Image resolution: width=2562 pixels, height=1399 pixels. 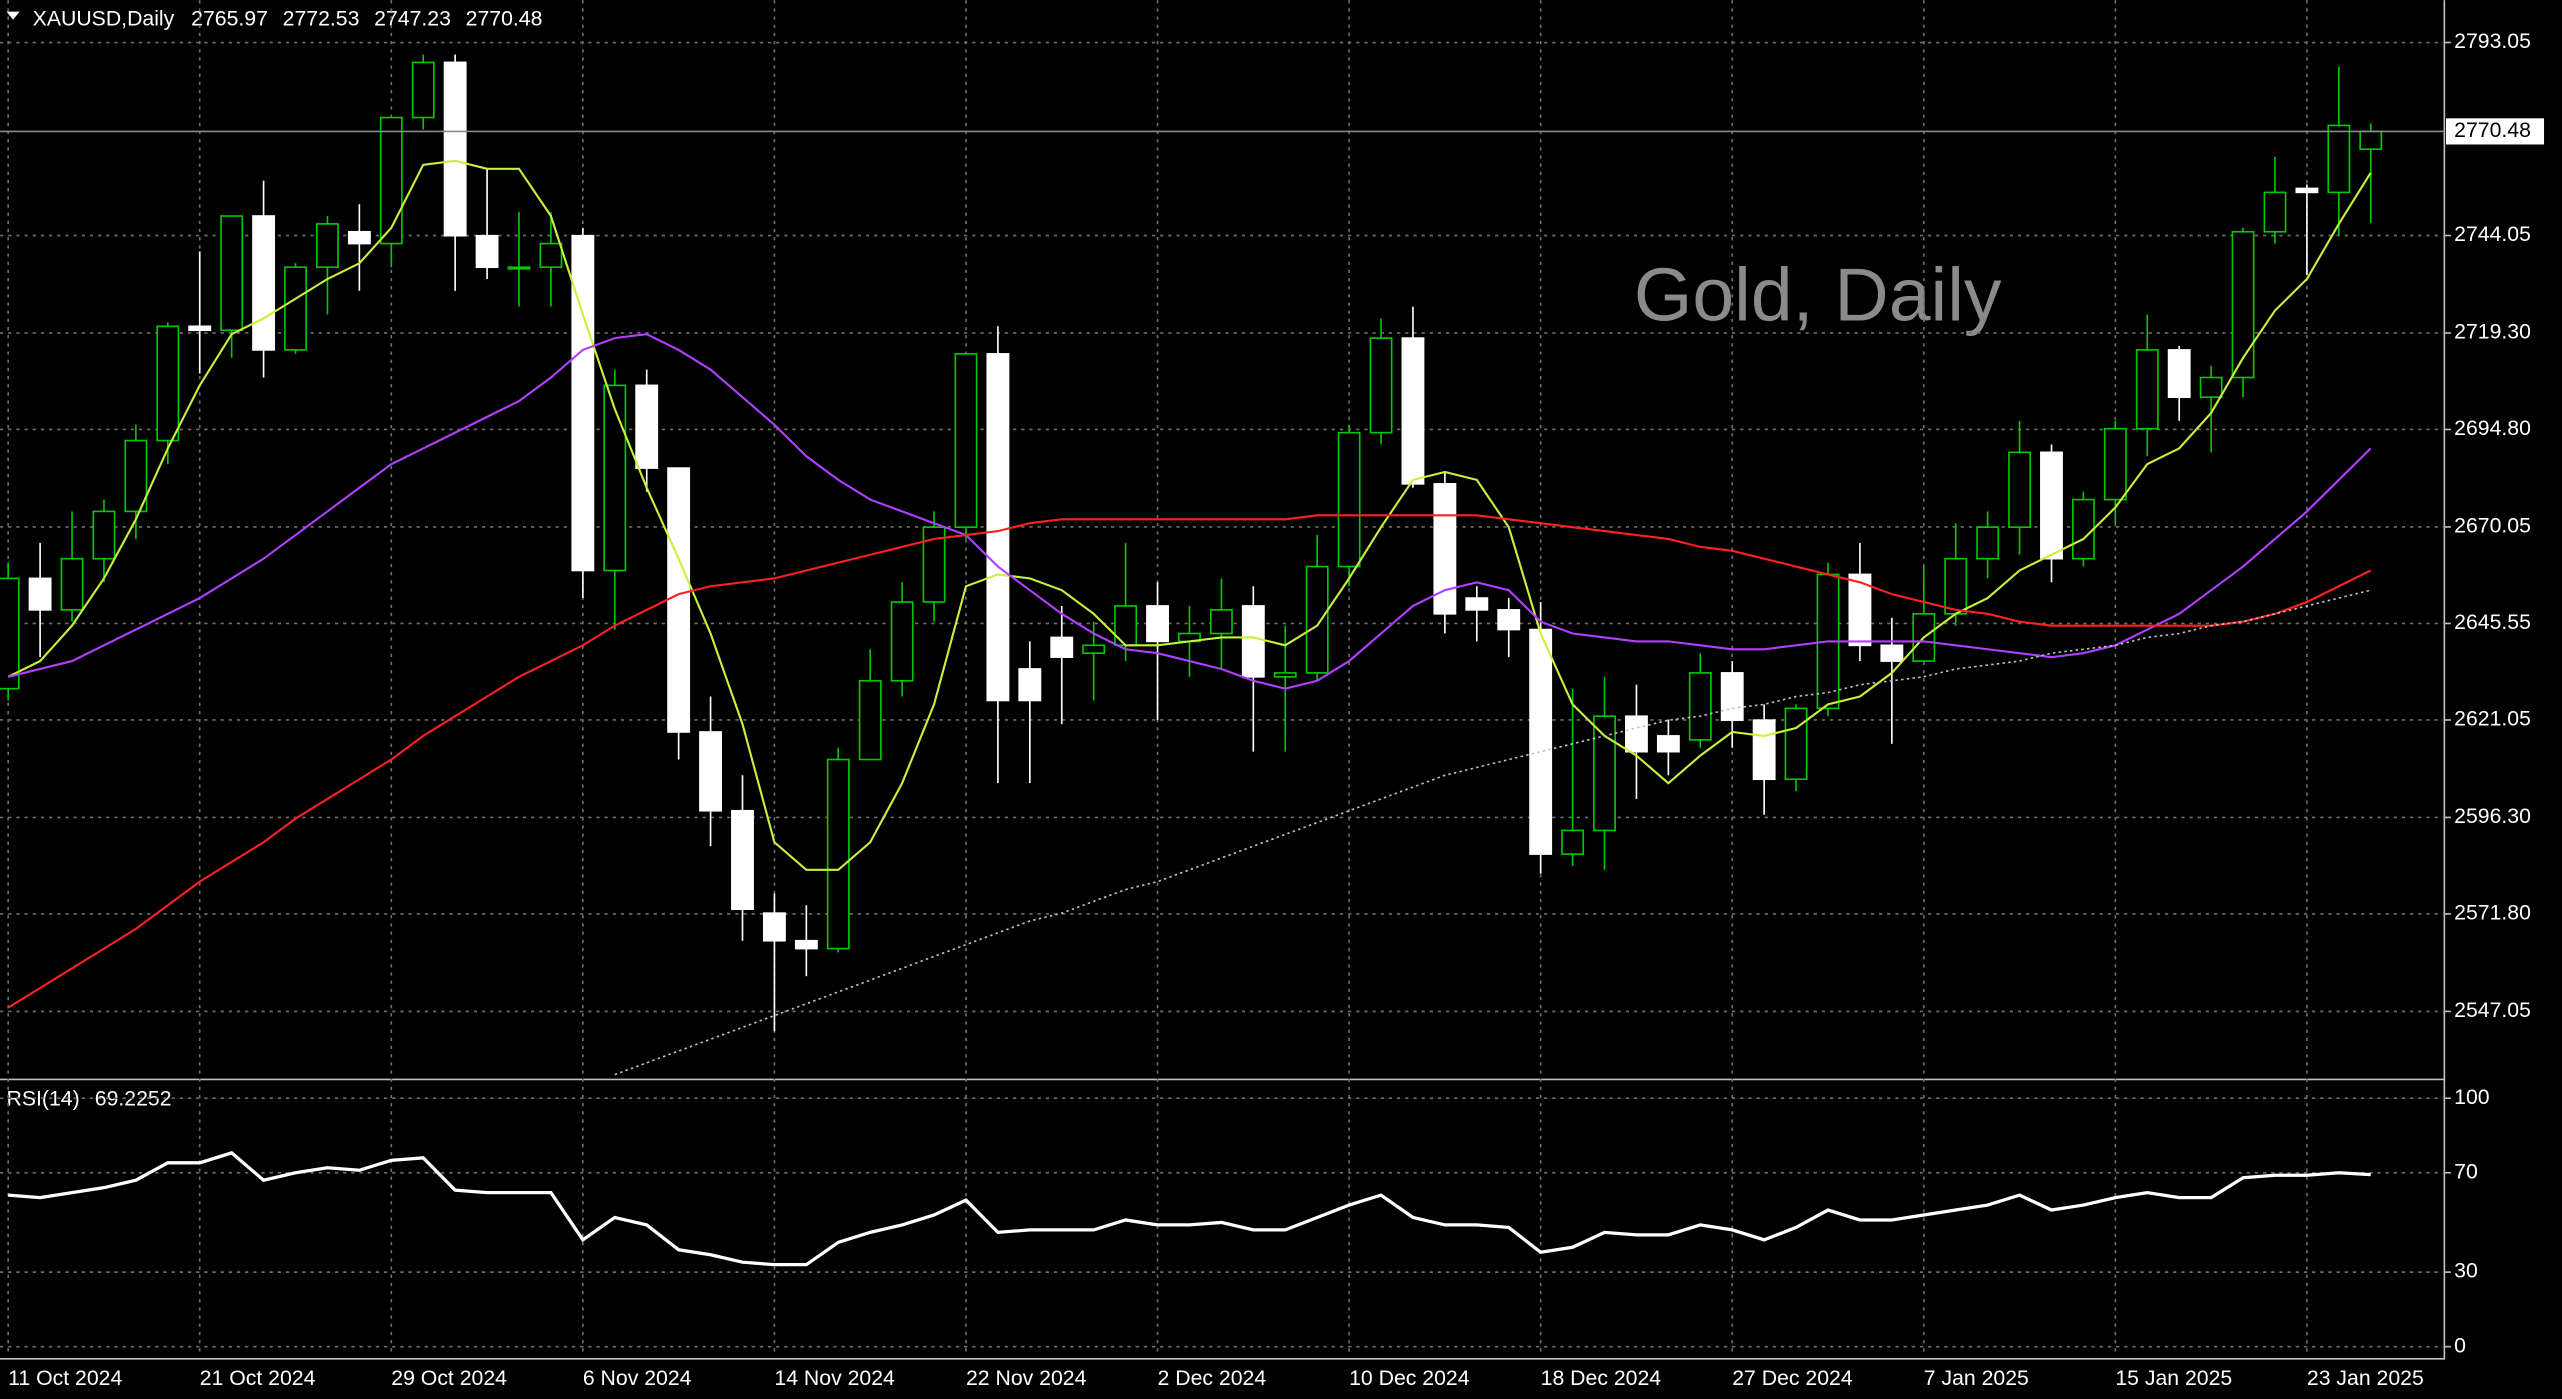 I want to click on y-tick-label: 2596.30, so click(x=2492, y=816).